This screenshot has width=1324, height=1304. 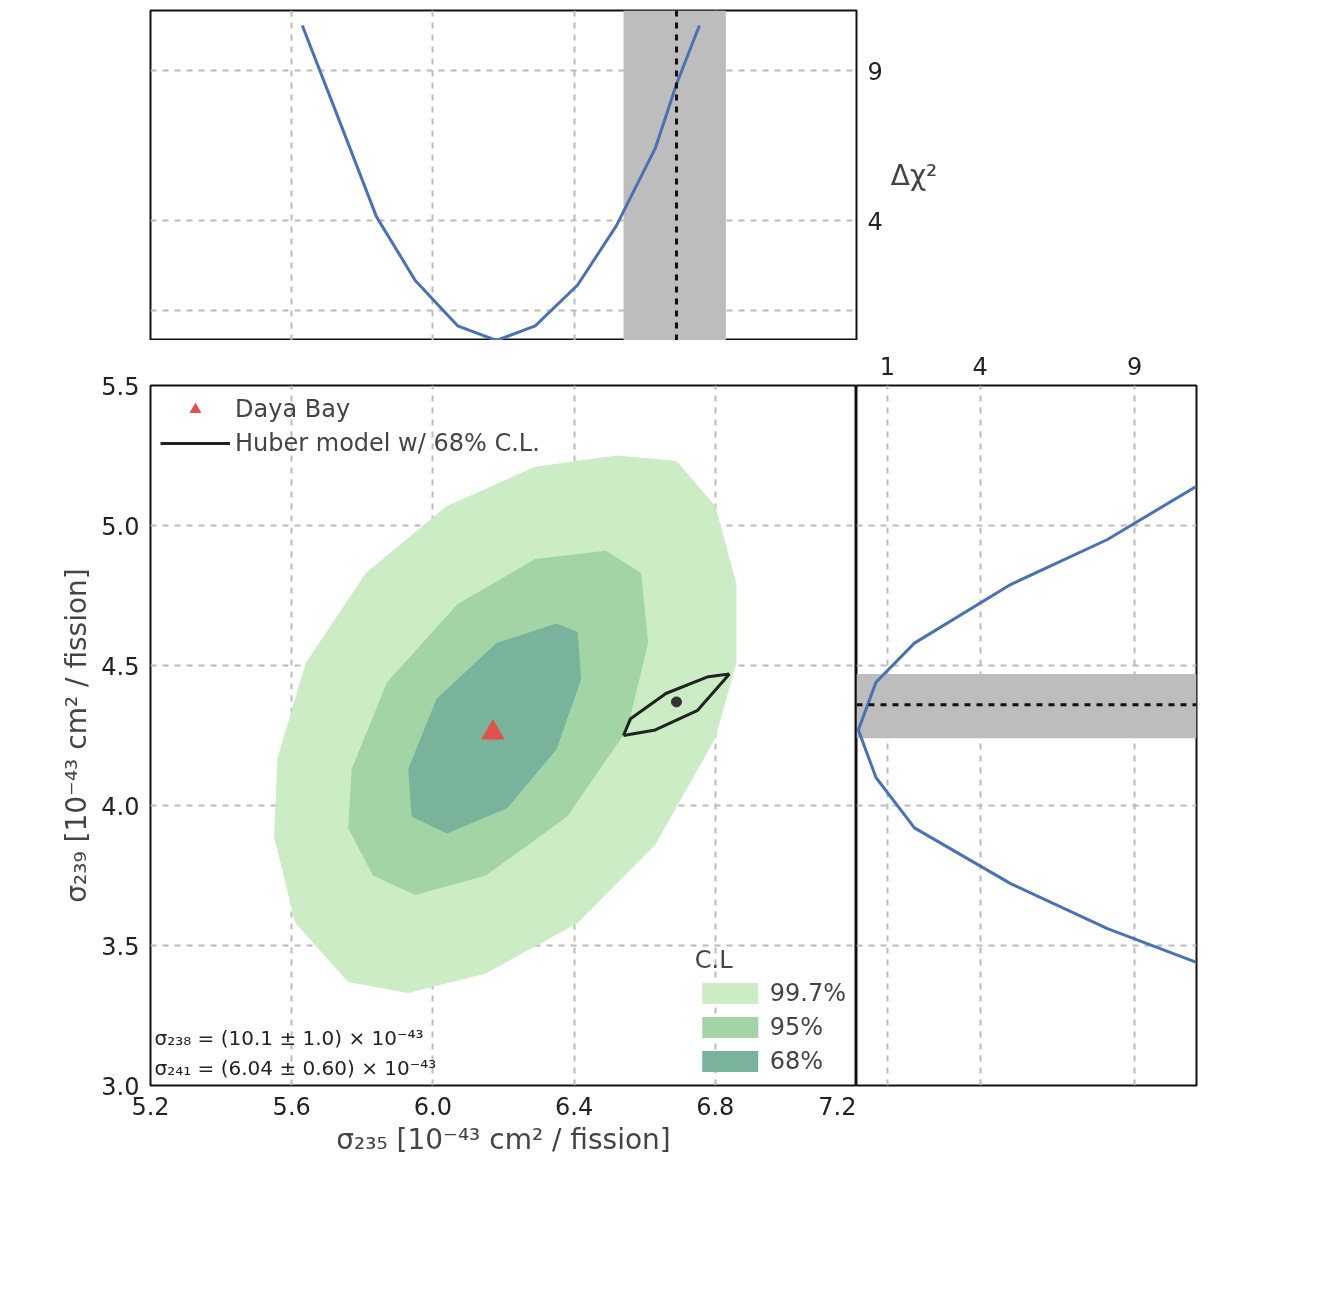 I want to click on x-tick-label: 5.6, so click(x=291, y=1106).